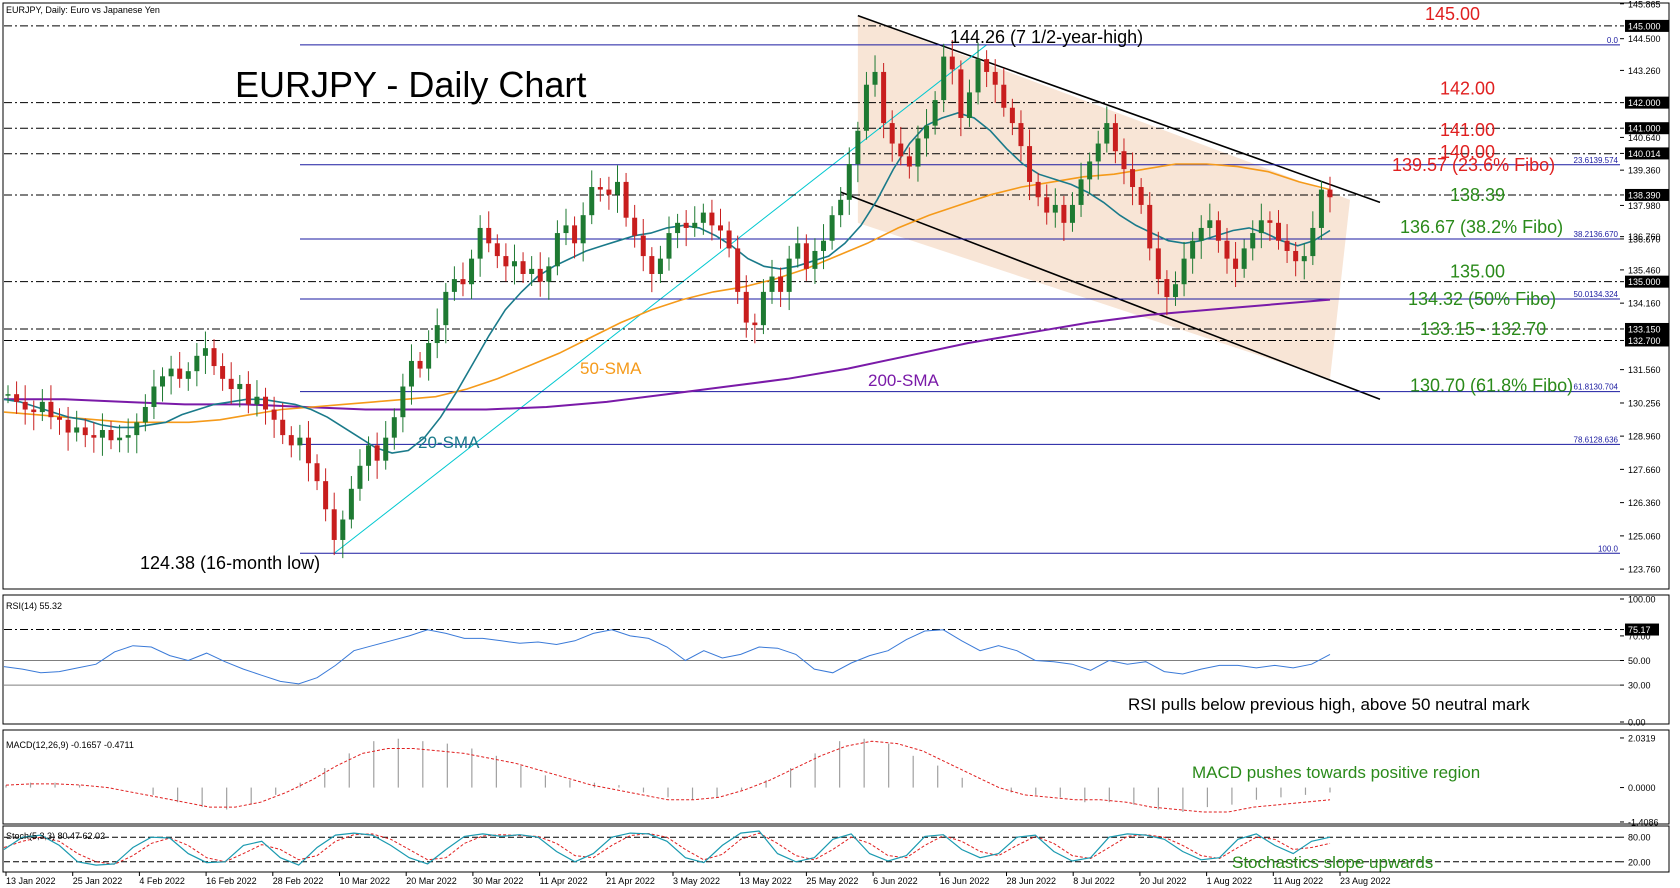  Describe the element at coordinates (1046, 37) in the screenshot. I see `high-annotation: 144.26 (7 1/2-year-high)` at that location.